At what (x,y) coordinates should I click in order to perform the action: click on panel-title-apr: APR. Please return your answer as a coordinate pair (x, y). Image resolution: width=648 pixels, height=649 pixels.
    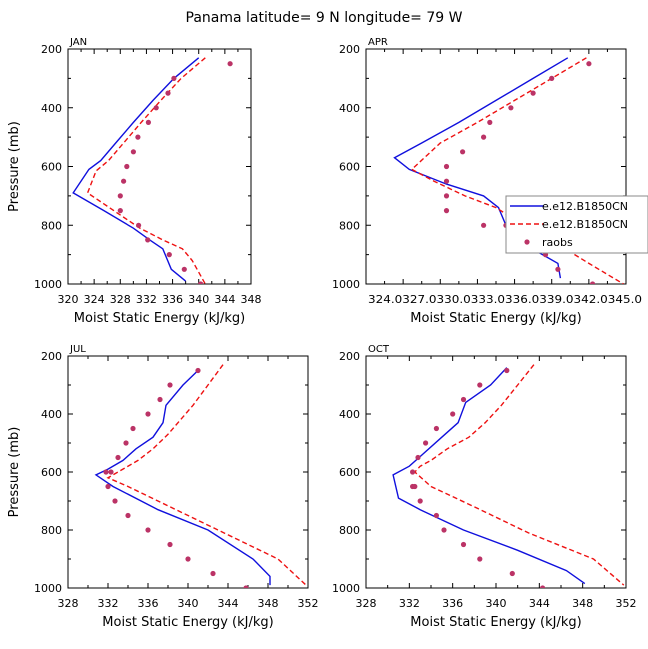
    Looking at the image, I should click on (378, 42).